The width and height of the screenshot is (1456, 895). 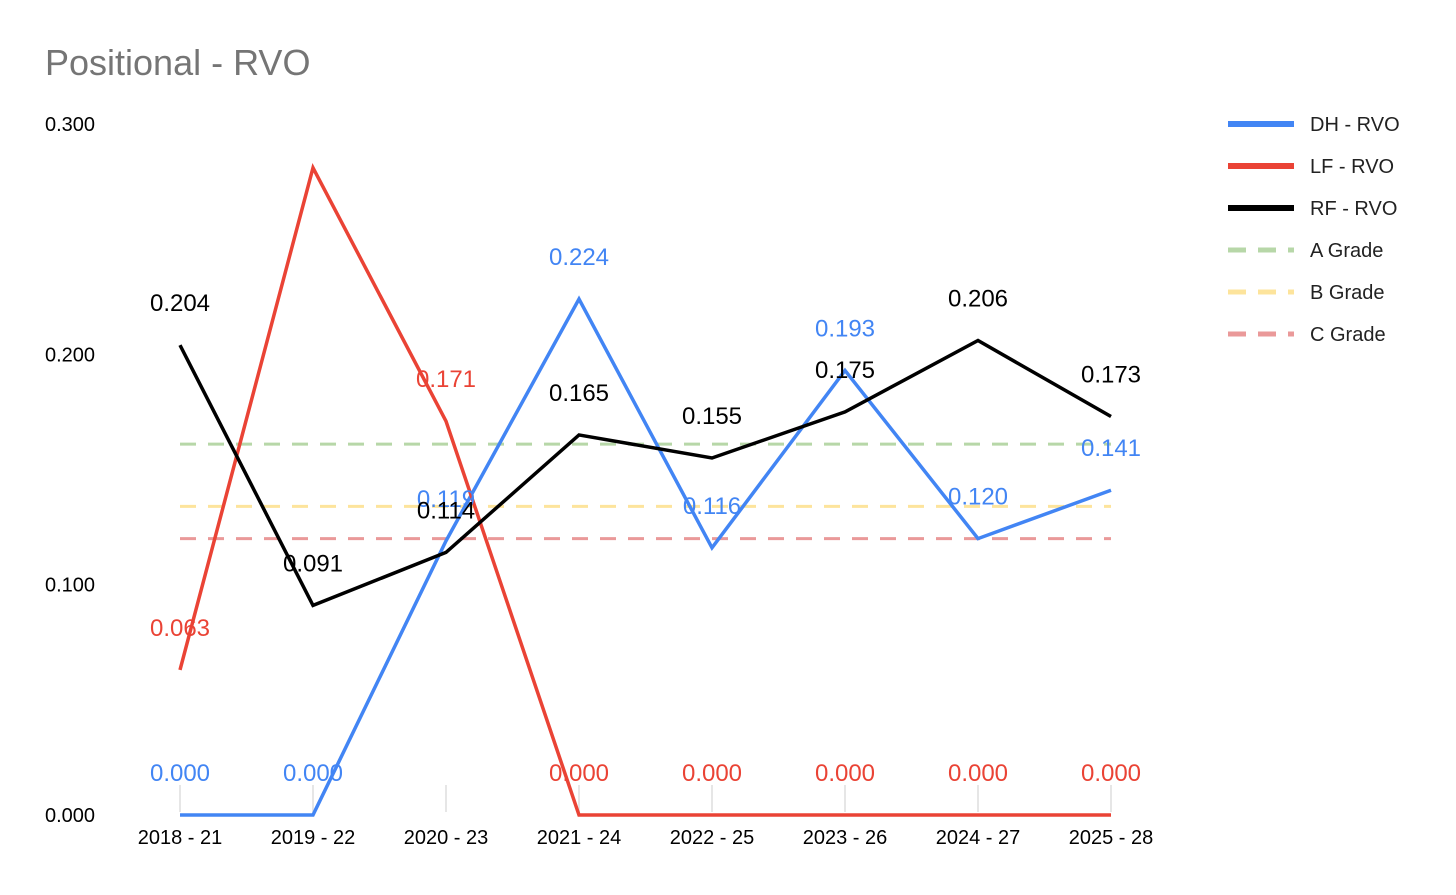 What do you see at coordinates (446, 838) in the screenshot?
I see `x-tick-label: 2020 - 23` at bounding box center [446, 838].